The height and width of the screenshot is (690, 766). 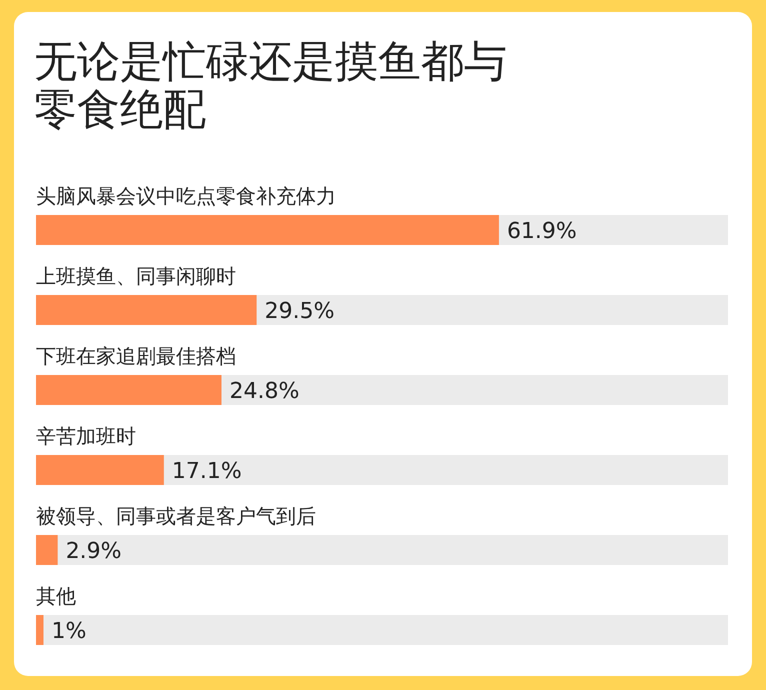 I want to click on data-label: 2.9%, so click(x=94, y=551).